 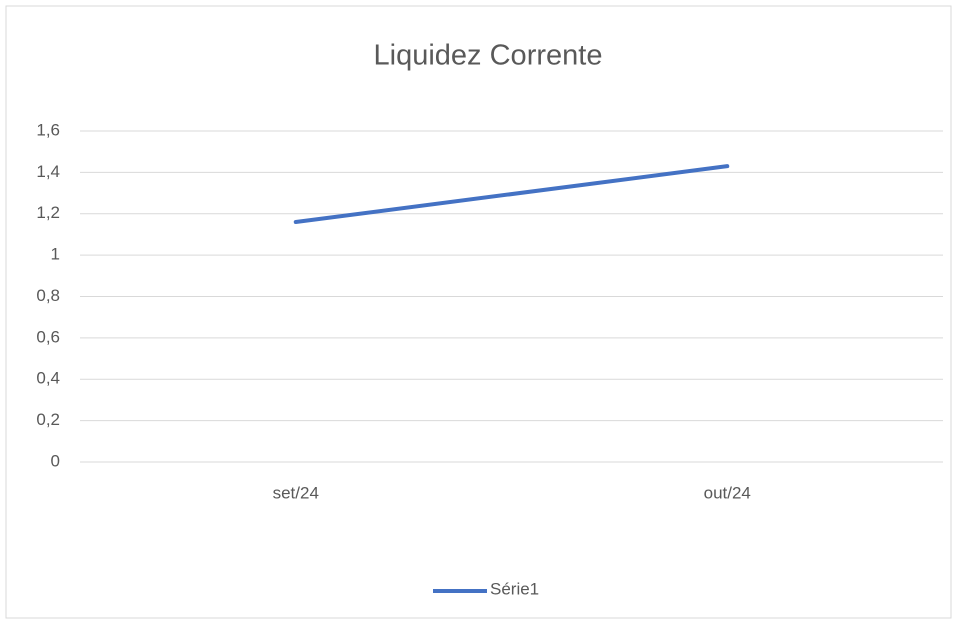 I want to click on y-tick-label: 0,8, so click(x=48, y=295).